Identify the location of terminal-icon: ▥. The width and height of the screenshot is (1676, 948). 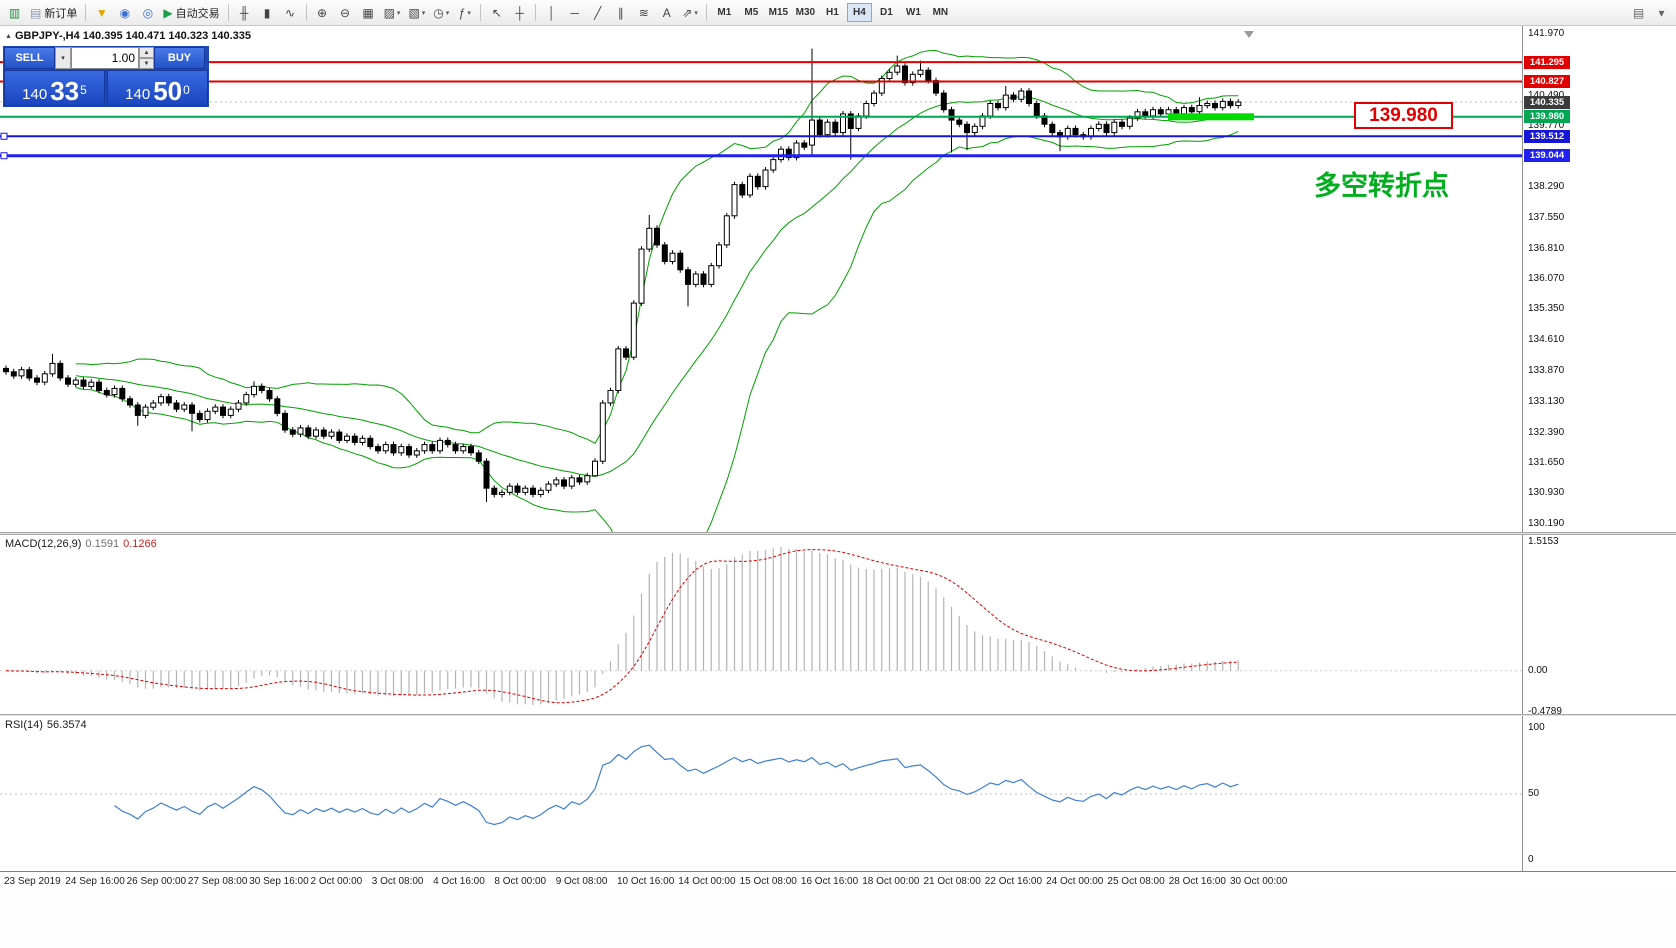
(14, 12).